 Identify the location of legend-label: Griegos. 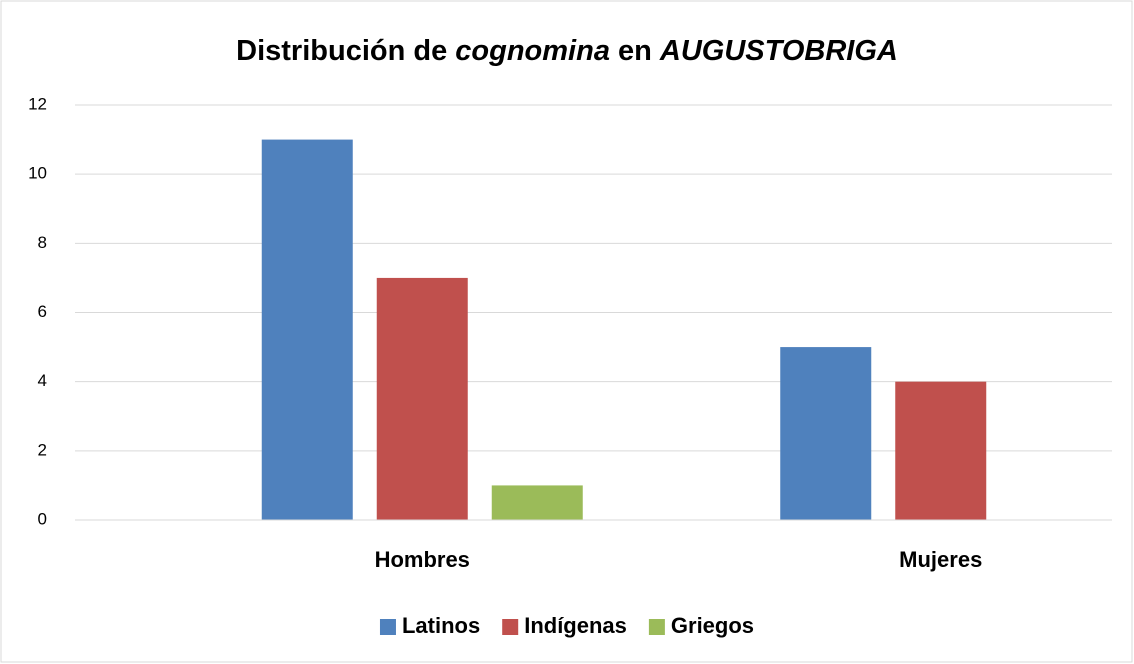
(712, 625).